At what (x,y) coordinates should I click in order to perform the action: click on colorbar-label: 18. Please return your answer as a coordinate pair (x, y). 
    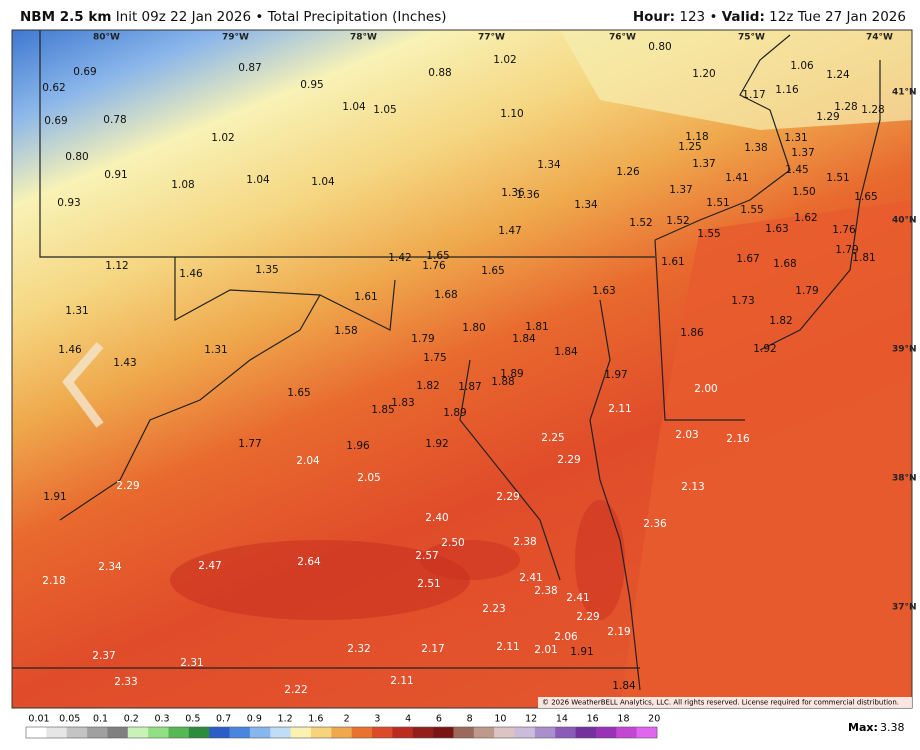
    Looking at the image, I should click on (623, 719).